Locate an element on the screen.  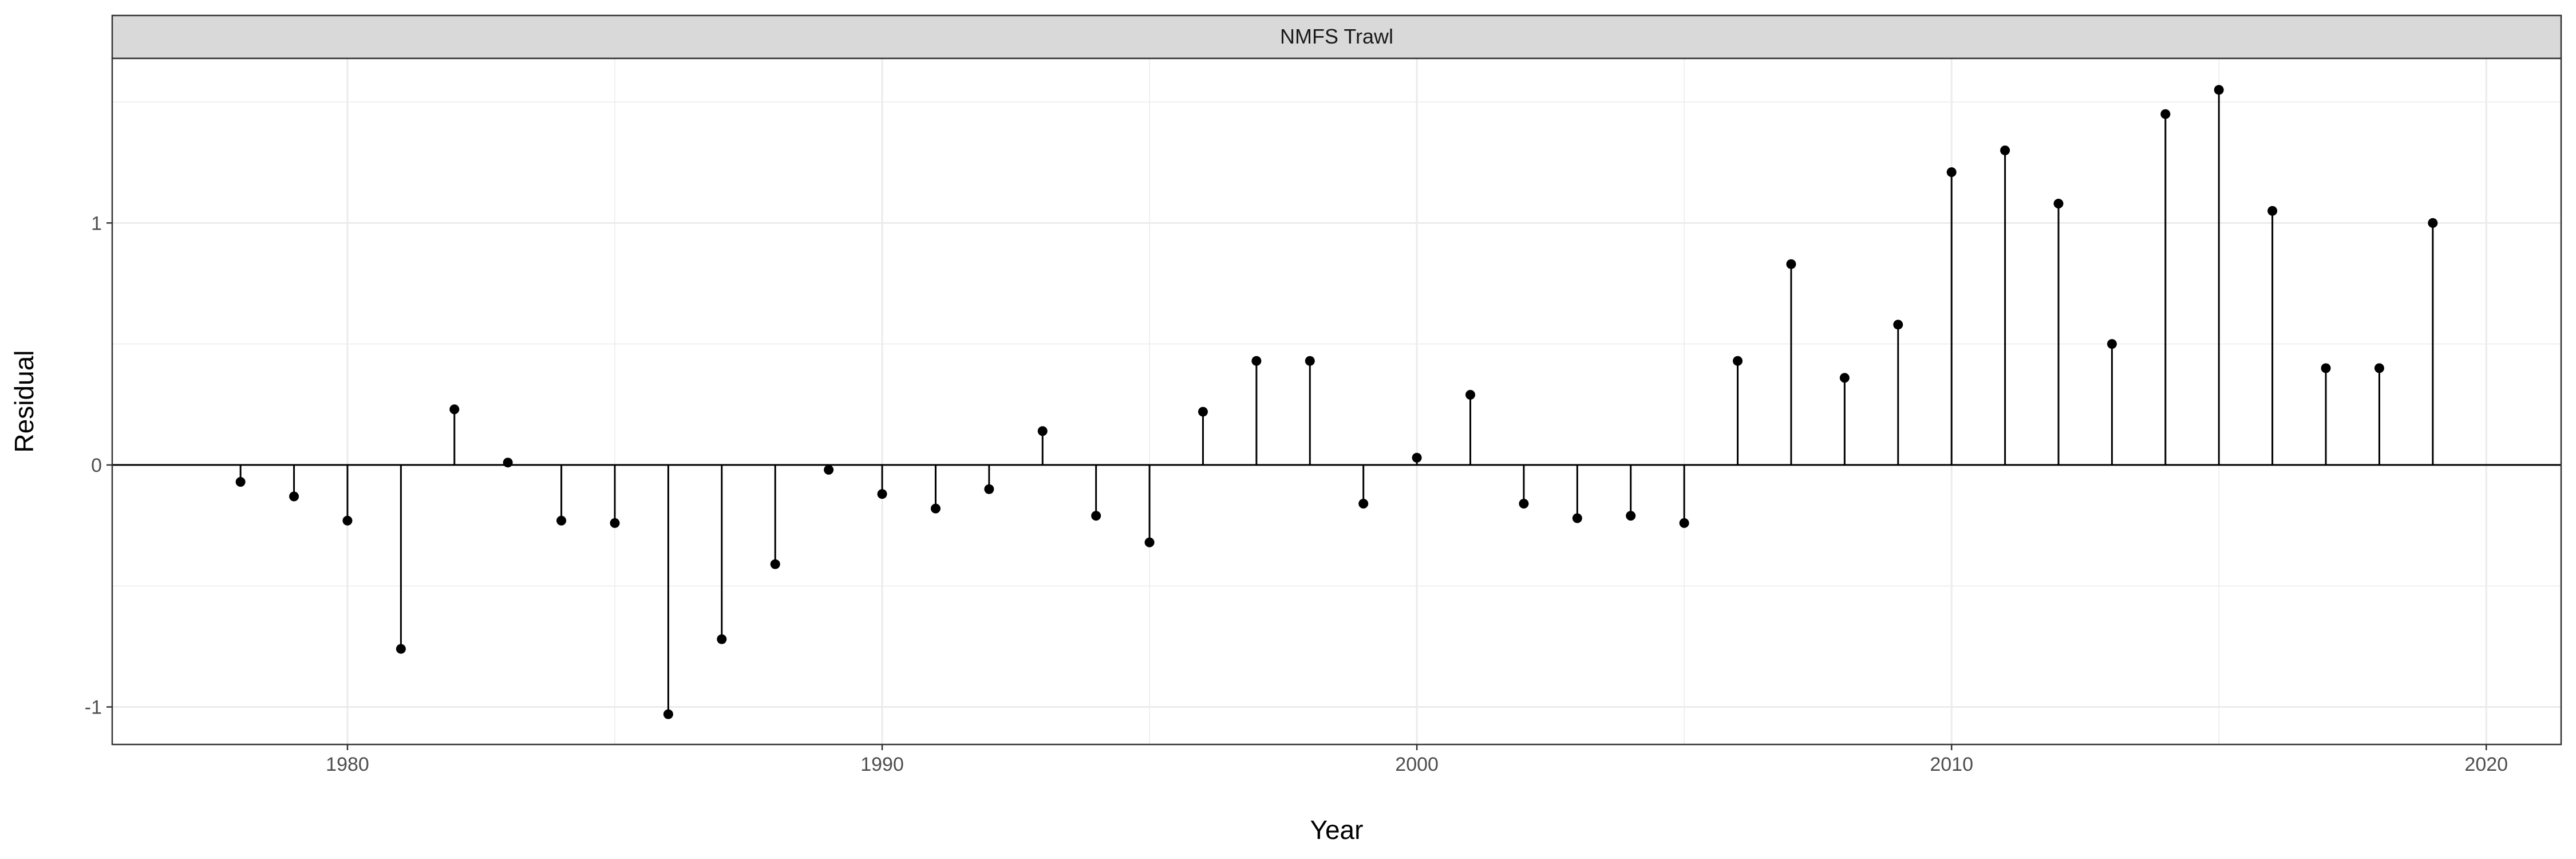
point-1985 is located at coordinates (615, 523).